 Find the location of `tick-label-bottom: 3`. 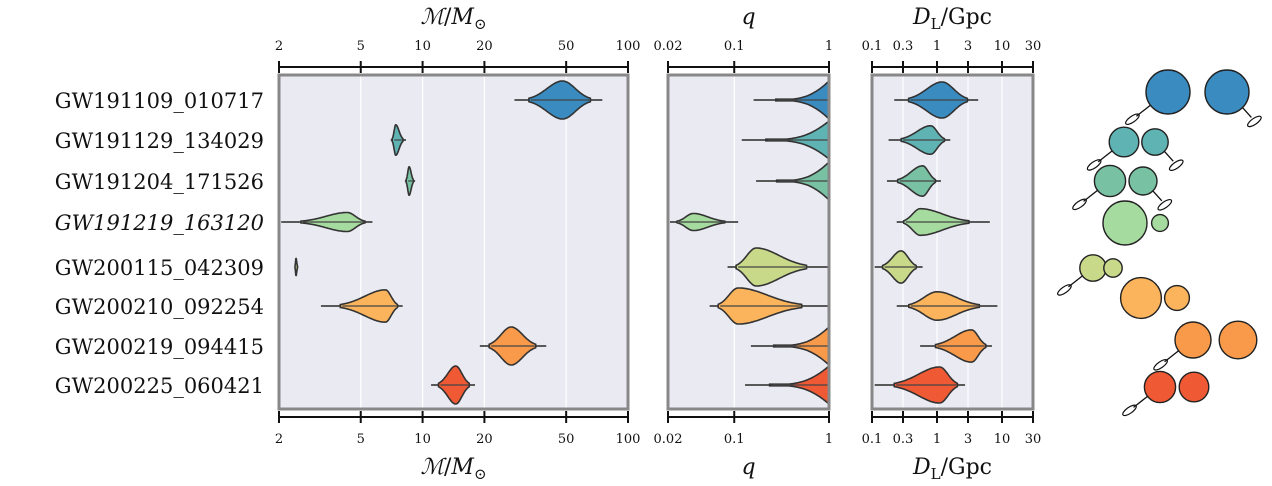

tick-label-bottom: 3 is located at coordinates (968, 439).